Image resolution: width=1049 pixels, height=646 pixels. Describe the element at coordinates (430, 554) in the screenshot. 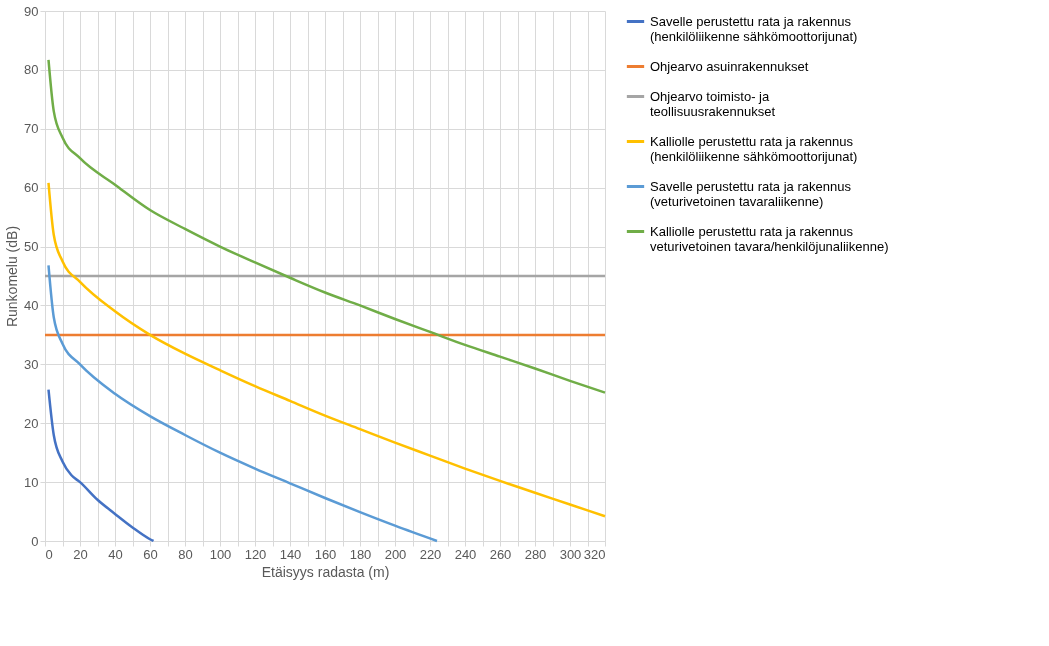

I see `x-tick-label: 220` at that location.